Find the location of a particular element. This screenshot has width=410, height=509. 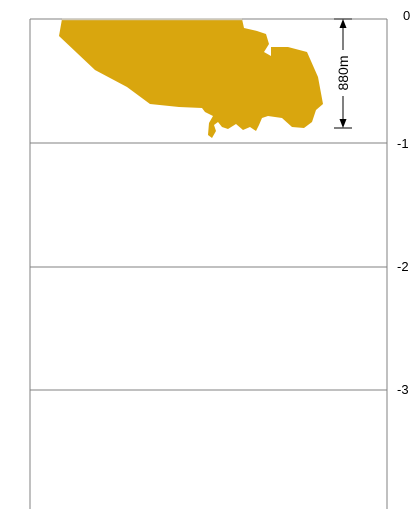

dimension-arrow-up is located at coordinates (343, 23).